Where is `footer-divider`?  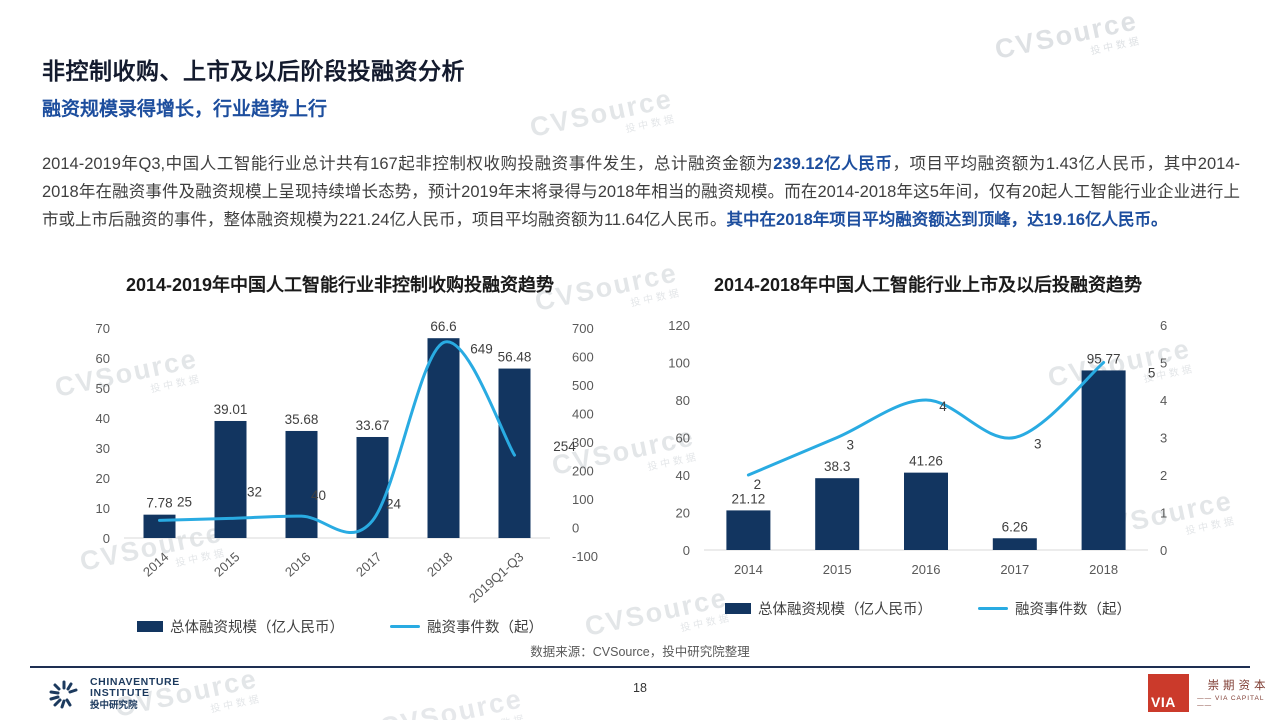
footer-divider is located at coordinates (640, 667).